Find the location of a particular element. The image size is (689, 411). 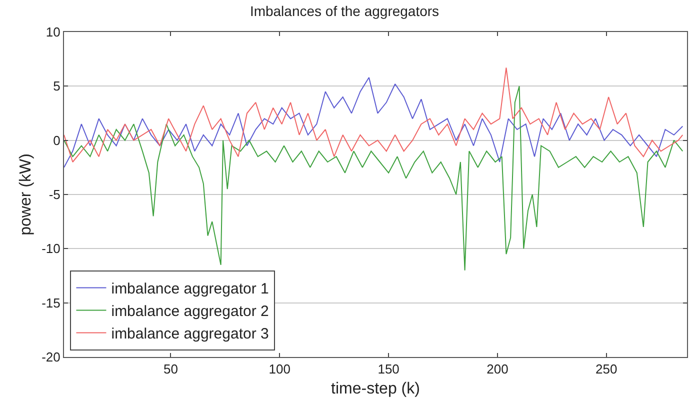

y-tick-label: -5 is located at coordinates (54, 194).